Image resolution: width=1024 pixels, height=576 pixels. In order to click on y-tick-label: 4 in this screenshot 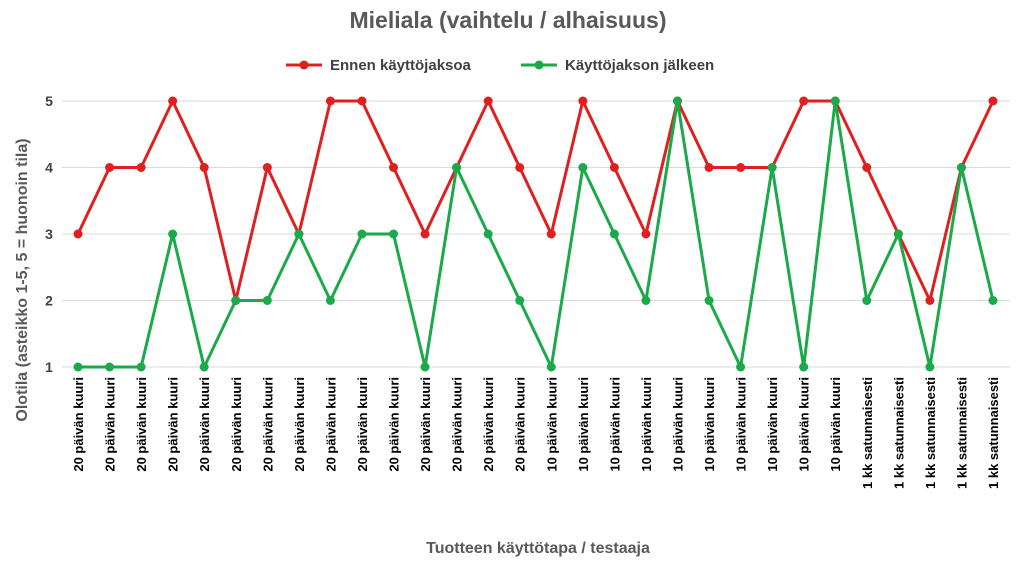, I will do `click(49, 168)`.